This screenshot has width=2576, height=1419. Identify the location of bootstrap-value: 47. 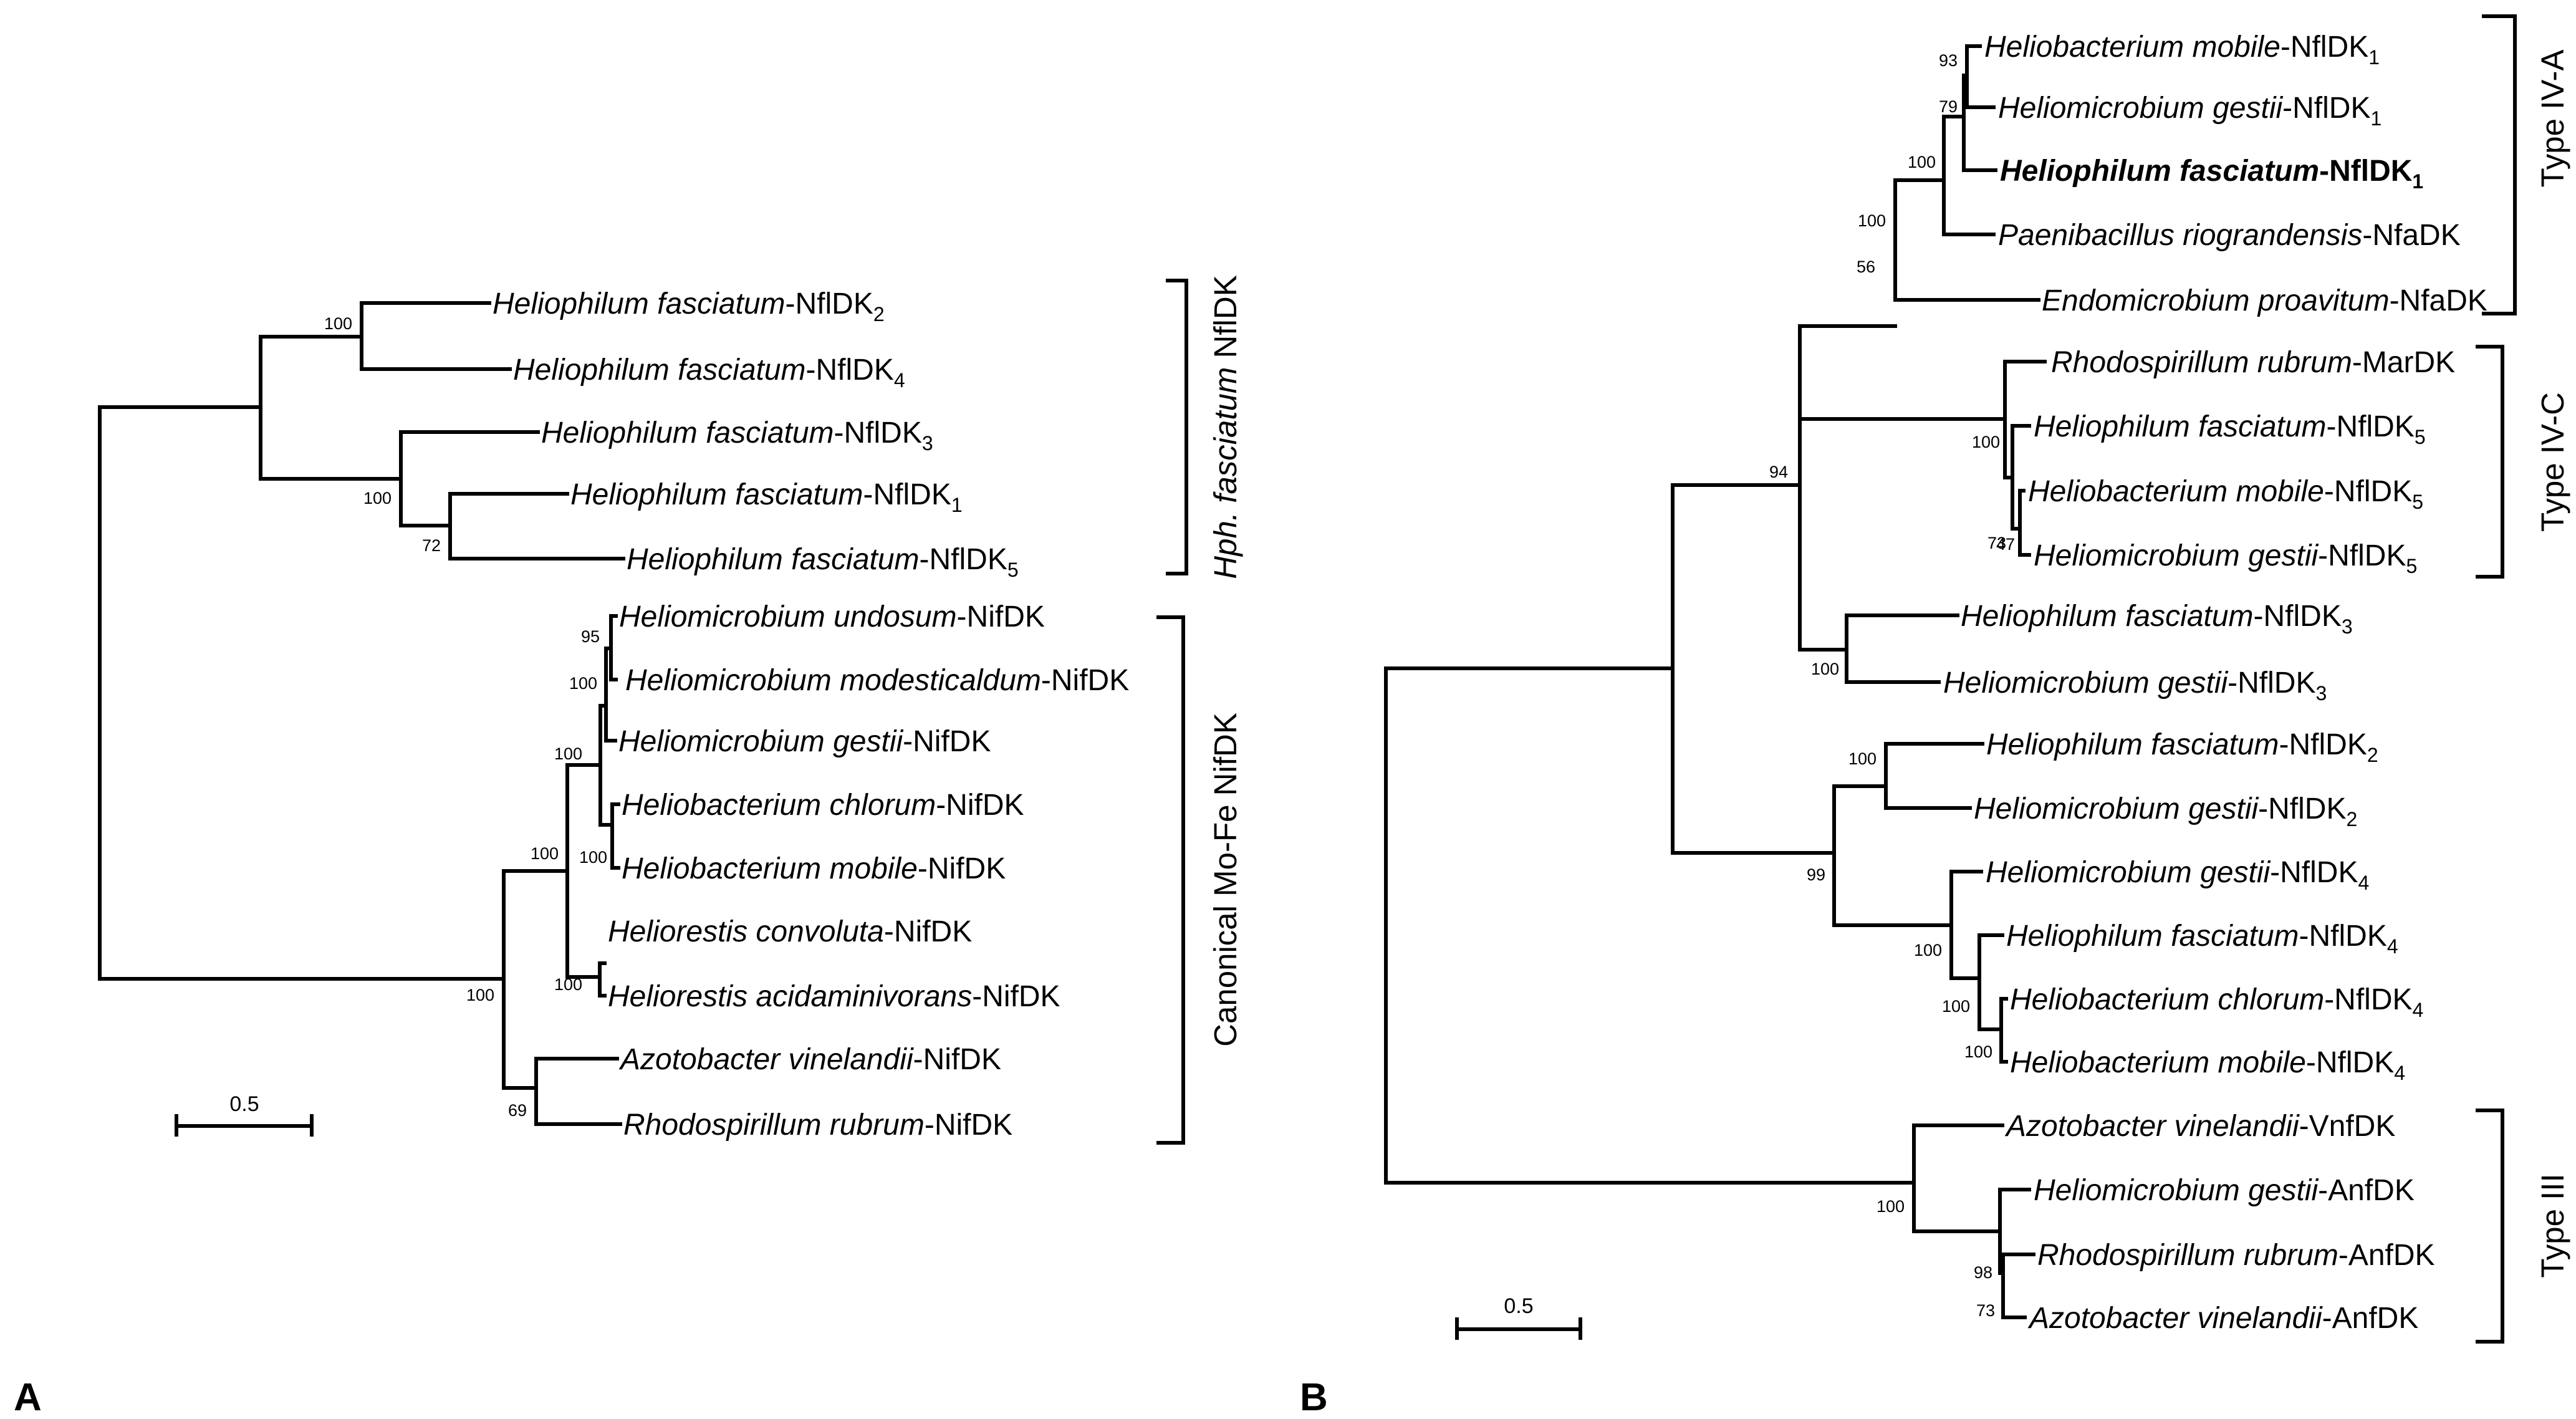
(2005, 544).